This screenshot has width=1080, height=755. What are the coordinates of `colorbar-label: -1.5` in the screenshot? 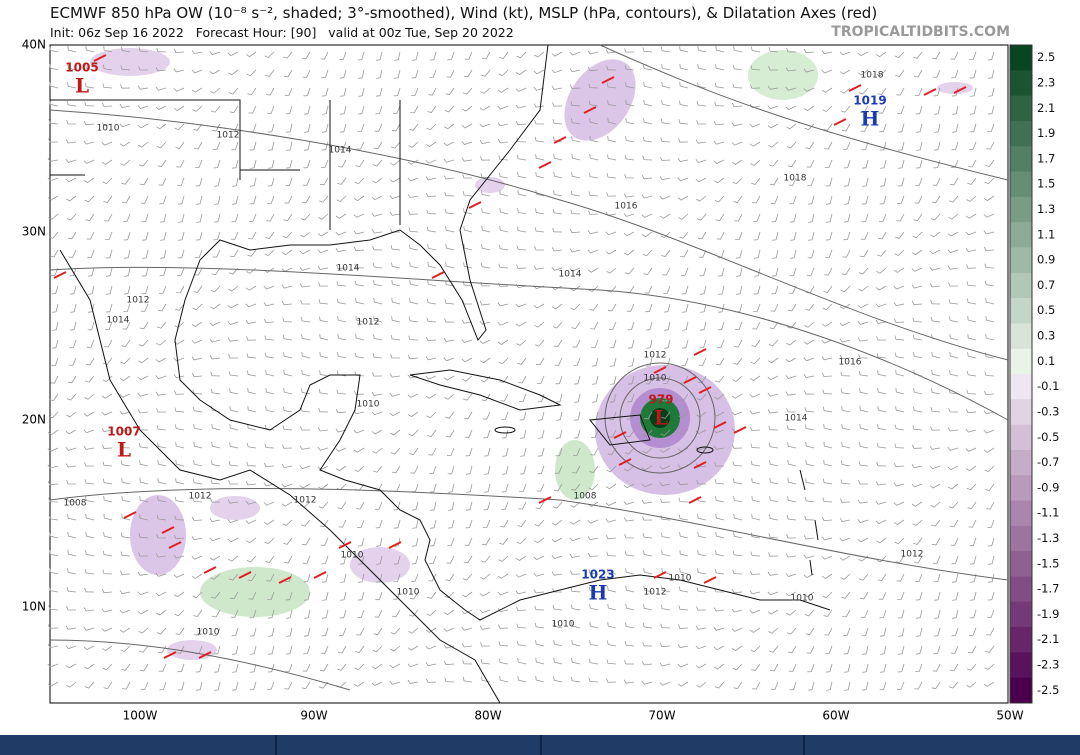 It's located at (1048, 563).